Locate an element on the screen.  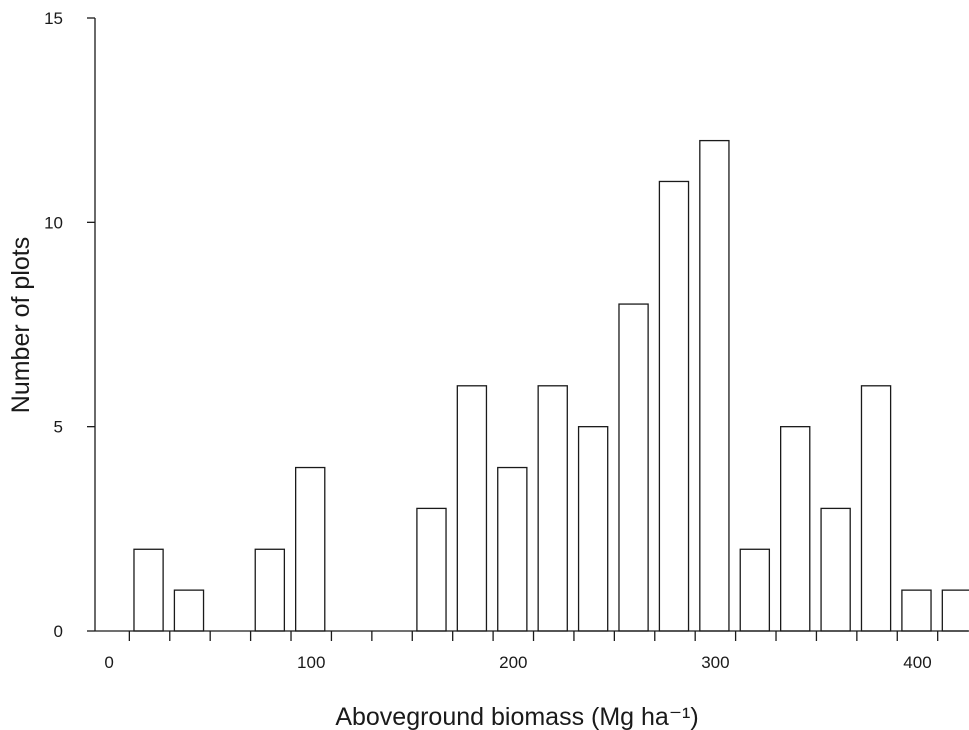
y-axis-ticks: 0 5 10 15 is located at coordinates (69, 325).